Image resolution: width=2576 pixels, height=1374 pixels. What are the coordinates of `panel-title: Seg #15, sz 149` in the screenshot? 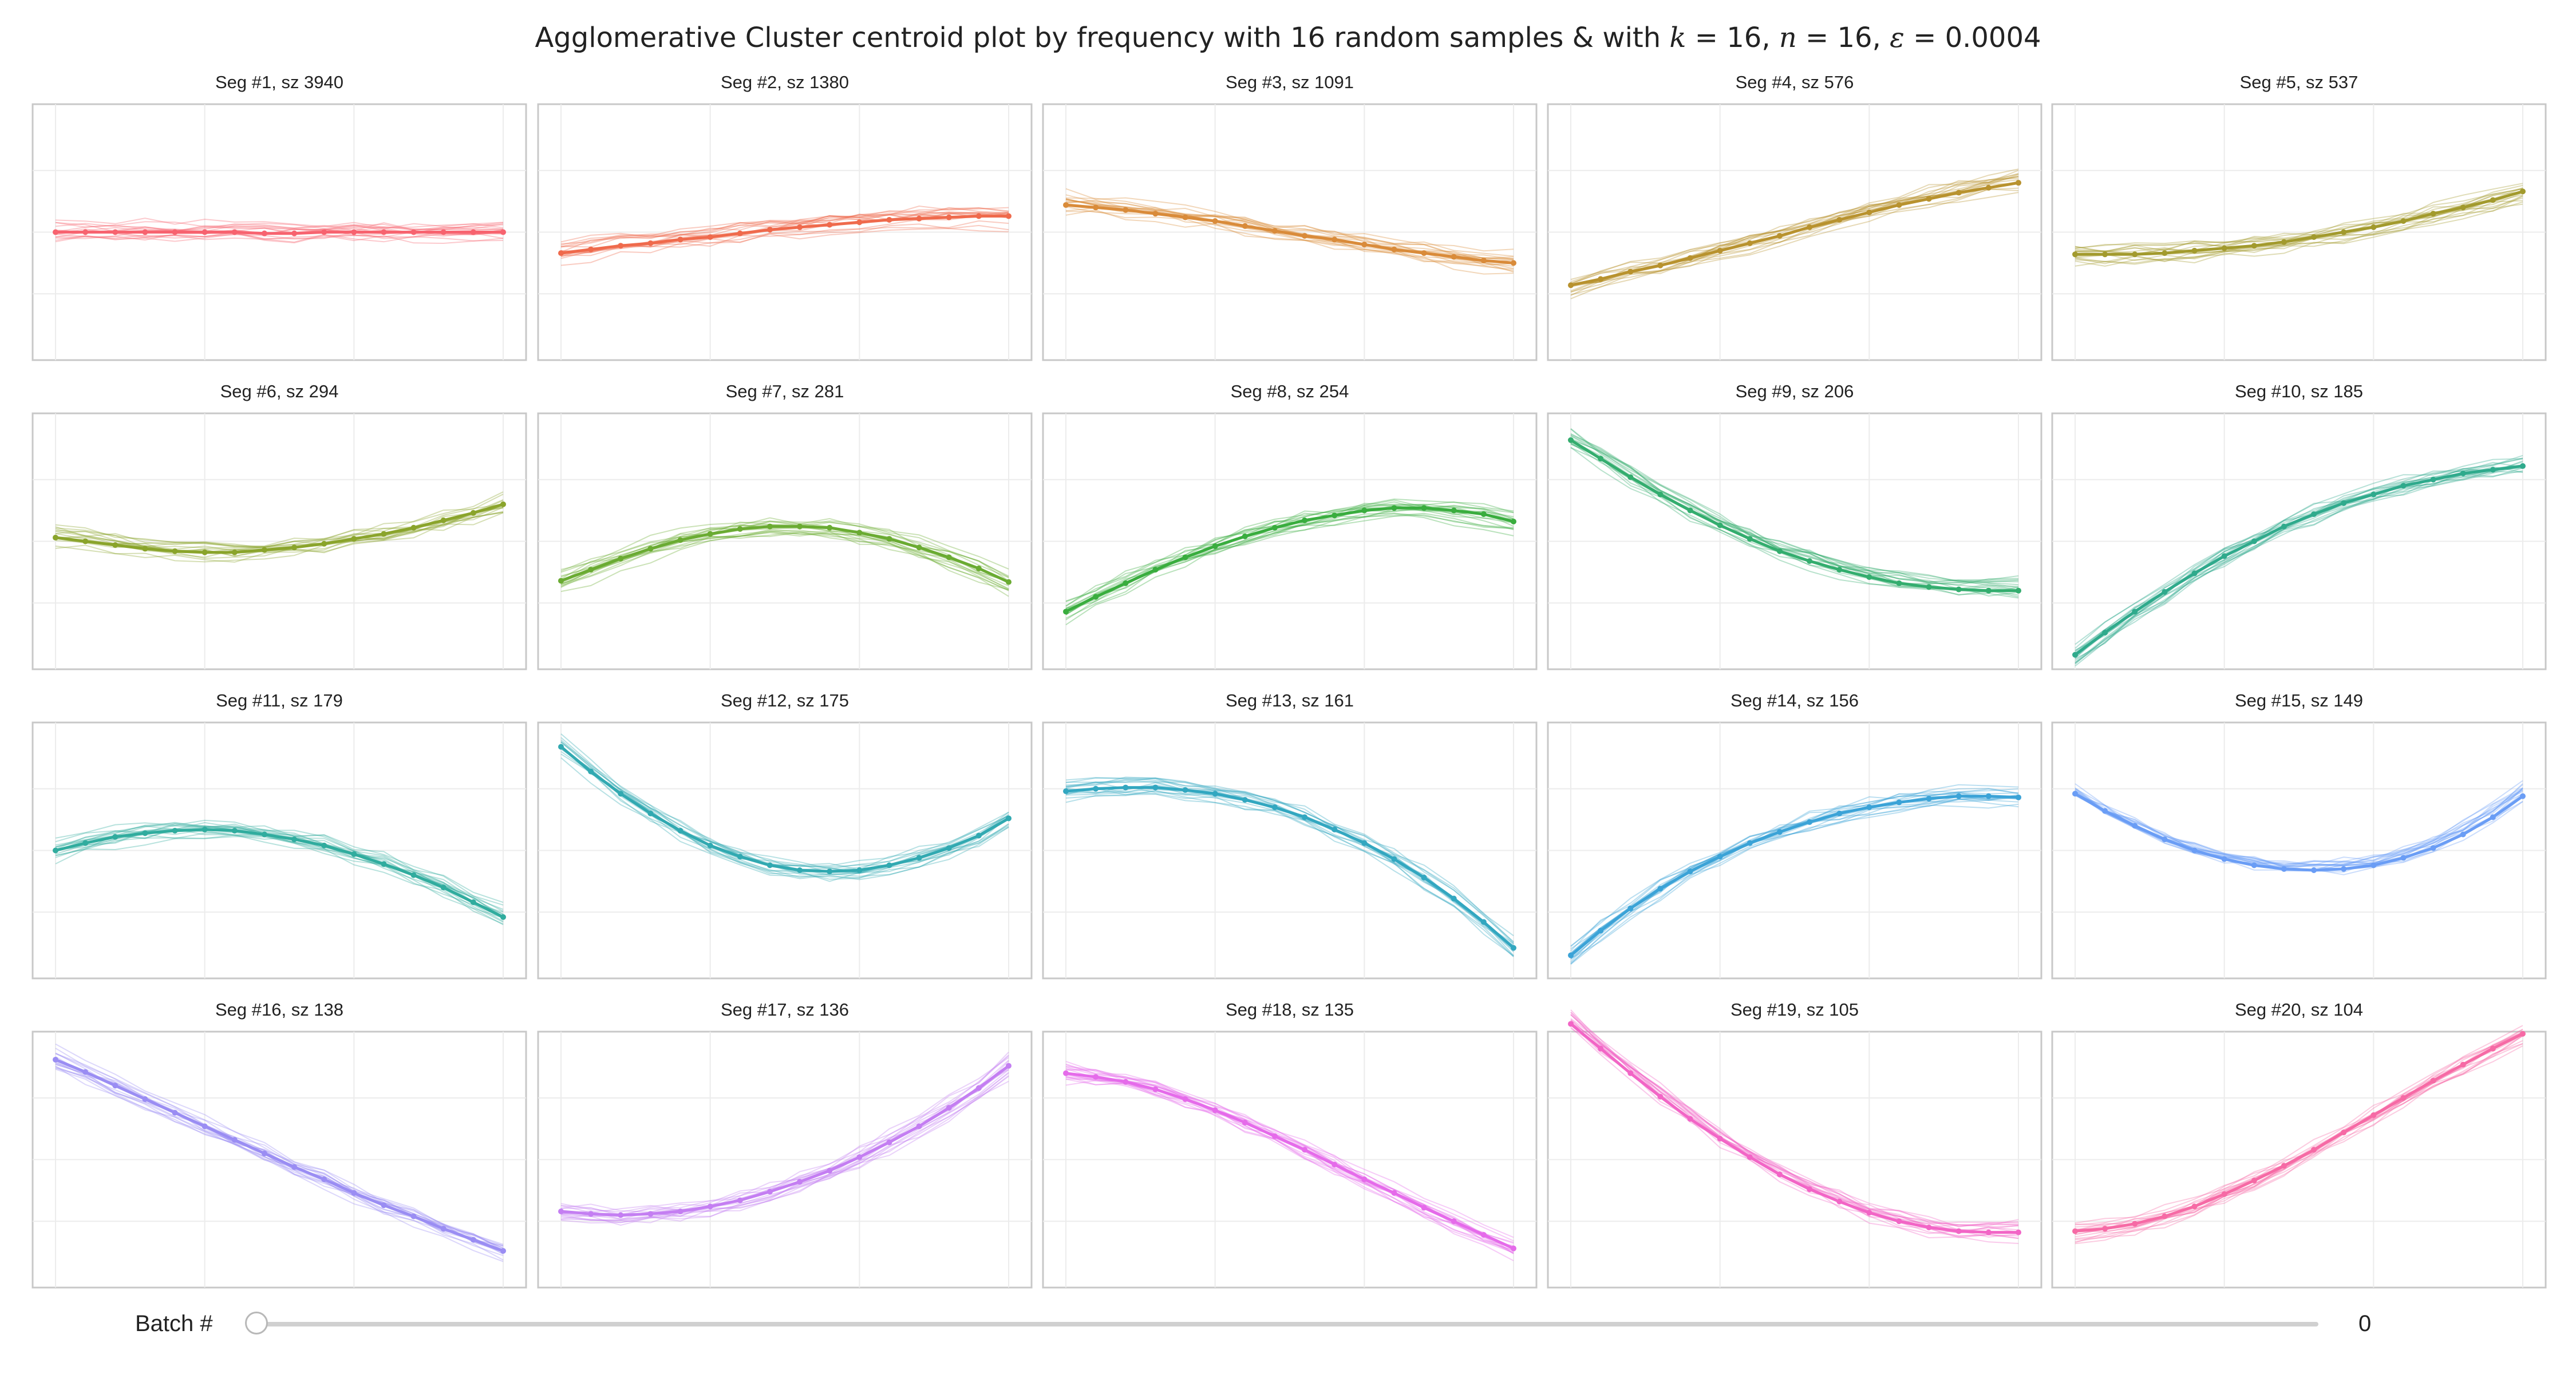 It's located at (2299, 700).